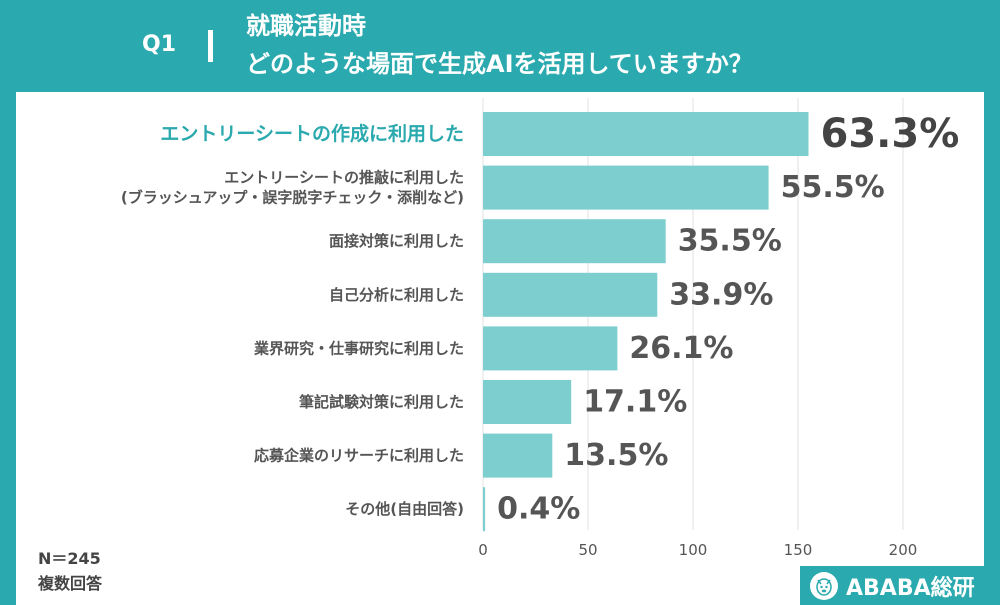 This screenshot has width=1000, height=605. What do you see at coordinates (721, 294) in the screenshot?
I see `value-label: 33.9%` at bounding box center [721, 294].